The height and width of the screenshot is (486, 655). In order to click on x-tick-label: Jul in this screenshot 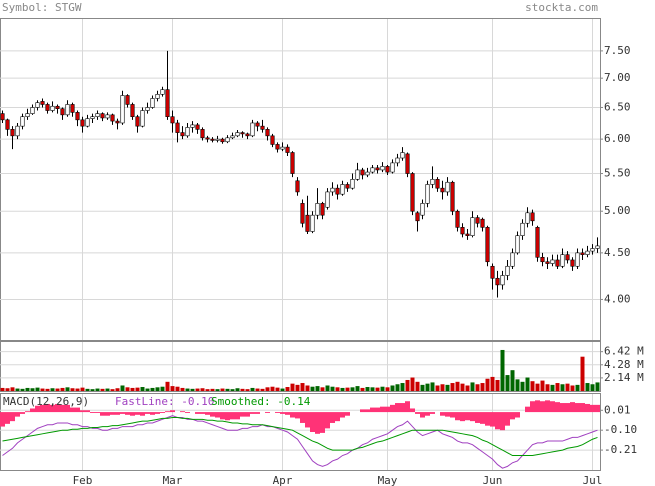, I will do `click(593, 480)`.